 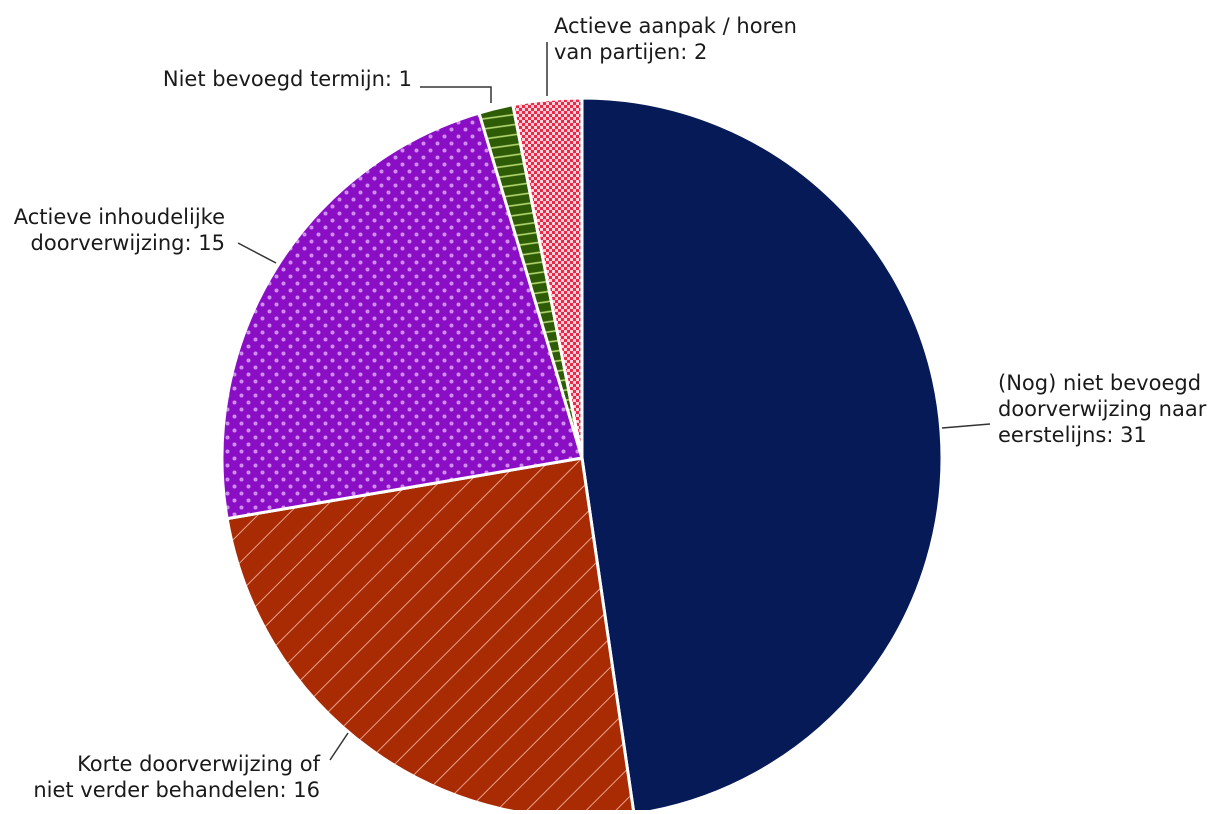 I want to click on slice-label-line: eerstelijns: 31, so click(x=1072, y=435).